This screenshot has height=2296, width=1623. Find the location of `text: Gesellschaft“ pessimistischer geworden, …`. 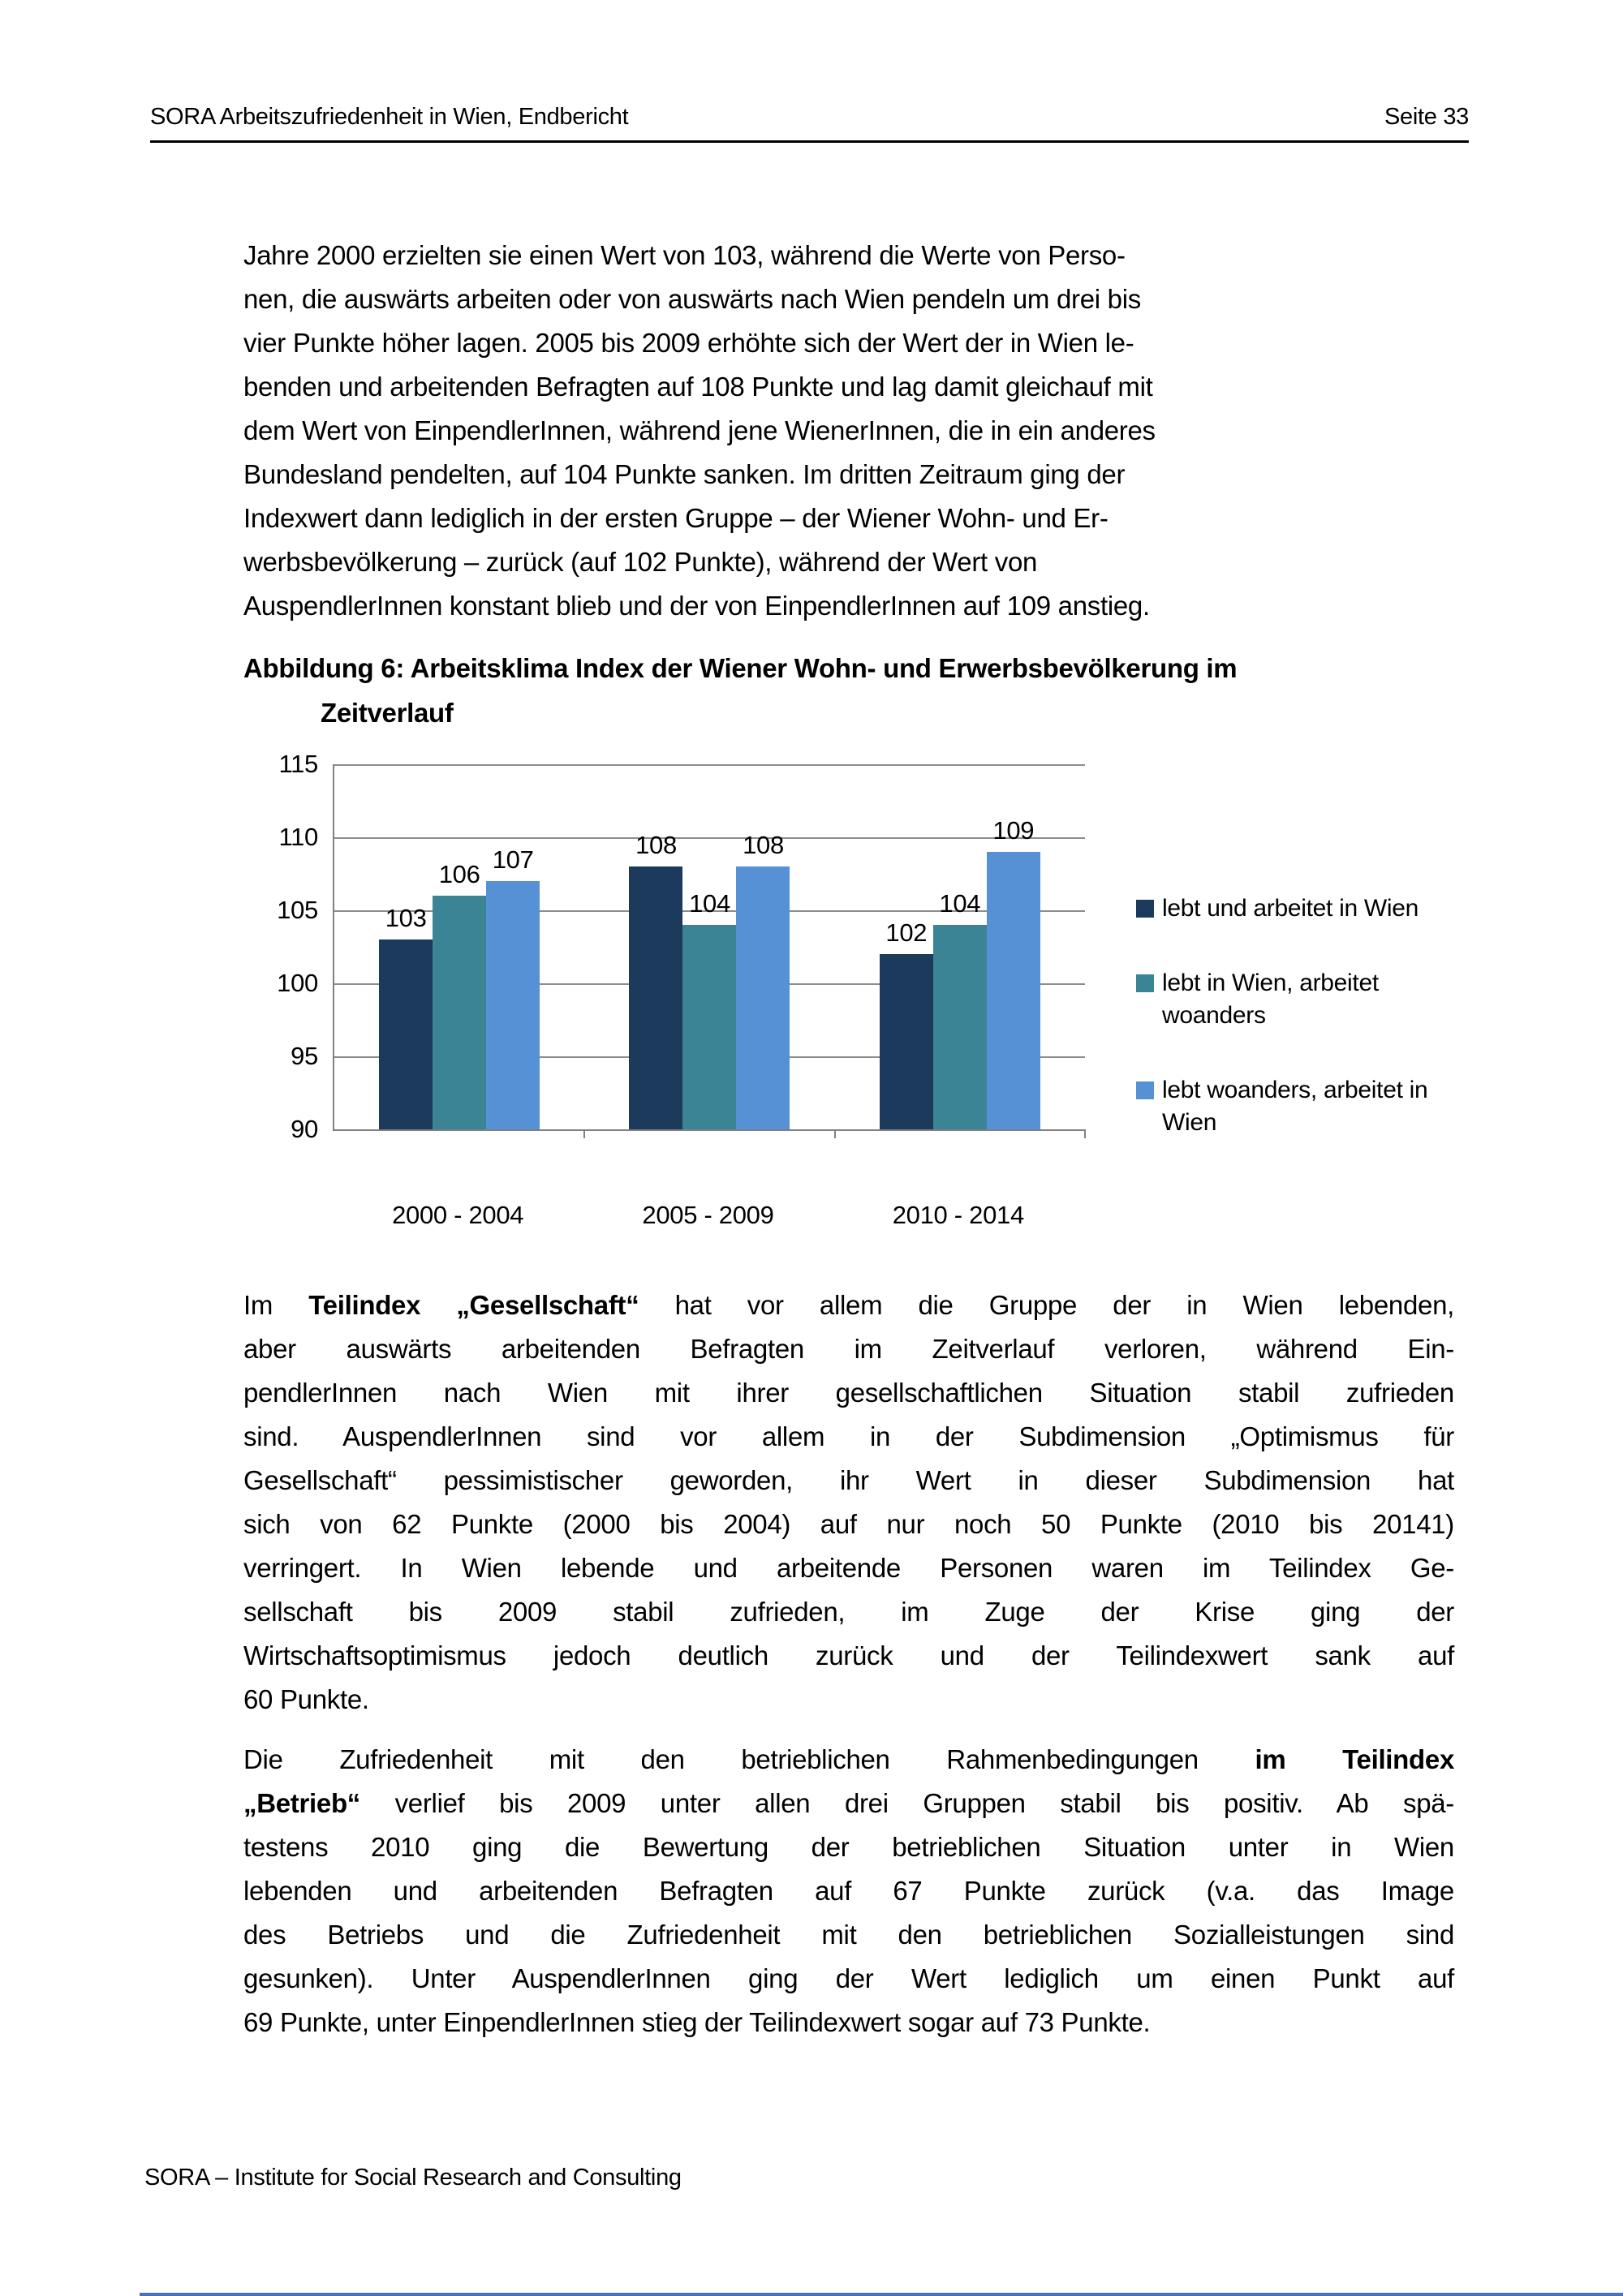

text: Gesellschaft“ pessimistischer geworden, … is located at coordinates (848, 1480).